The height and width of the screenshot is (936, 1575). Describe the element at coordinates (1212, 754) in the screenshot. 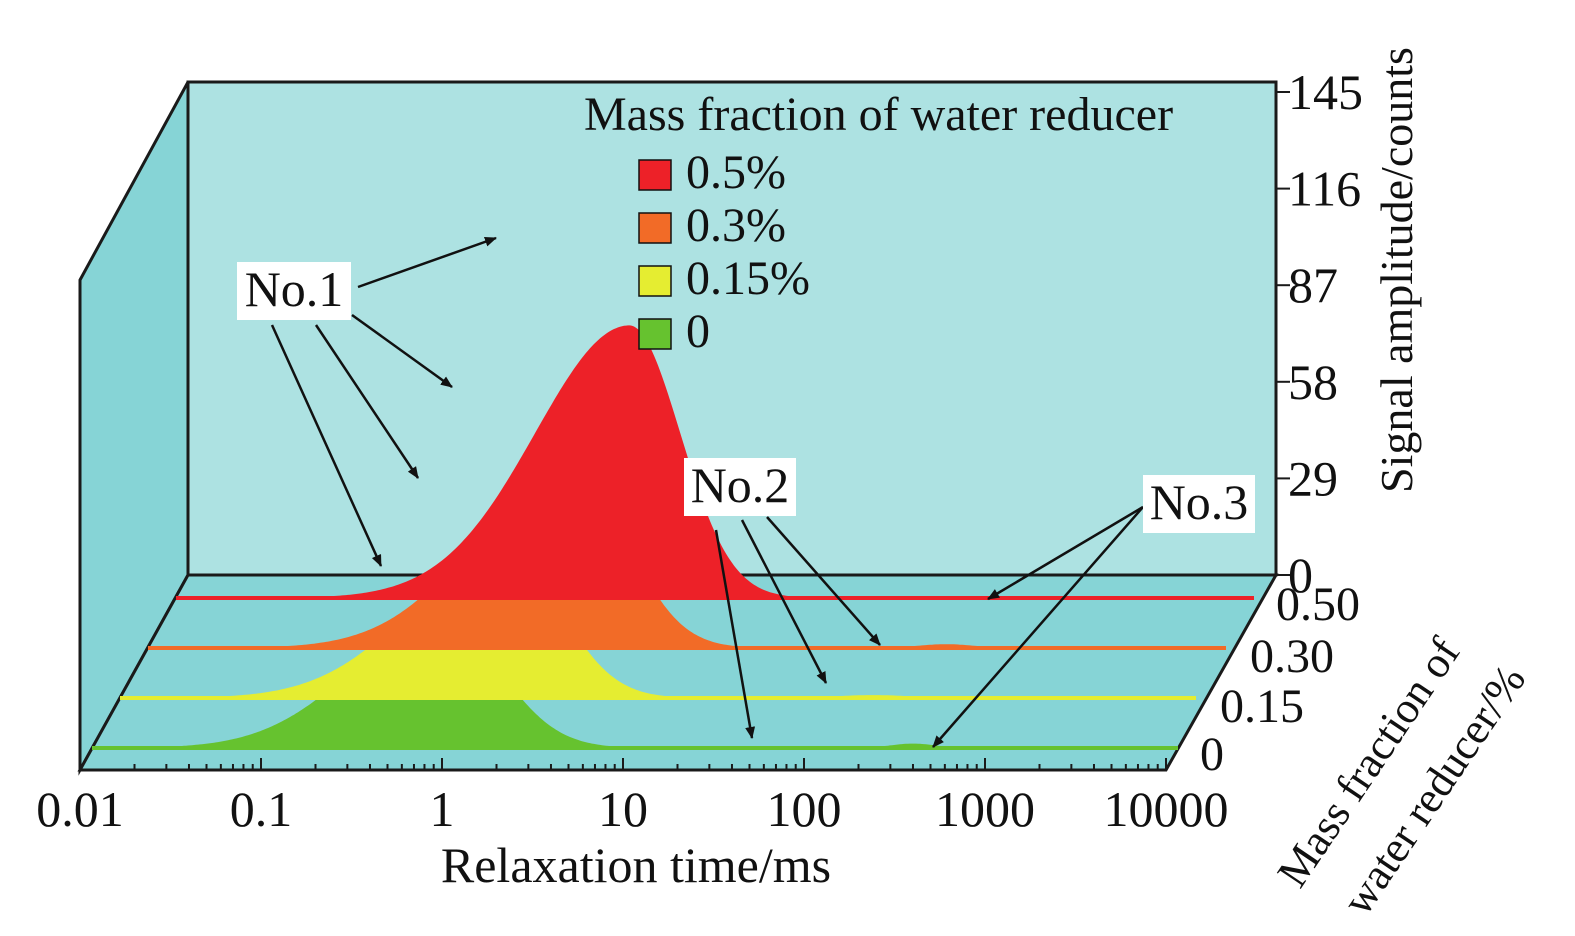

I see `z-tick-label: 0` at that location.